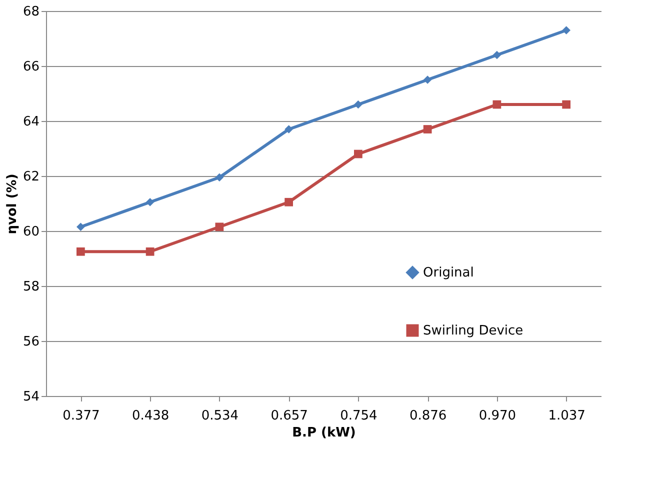 The image size is (670, 497). What do you see at coordinates (12, 204) in the screenshot?
I see `y-axis-title: ηvol (%)` at bounding box center [12, 204].